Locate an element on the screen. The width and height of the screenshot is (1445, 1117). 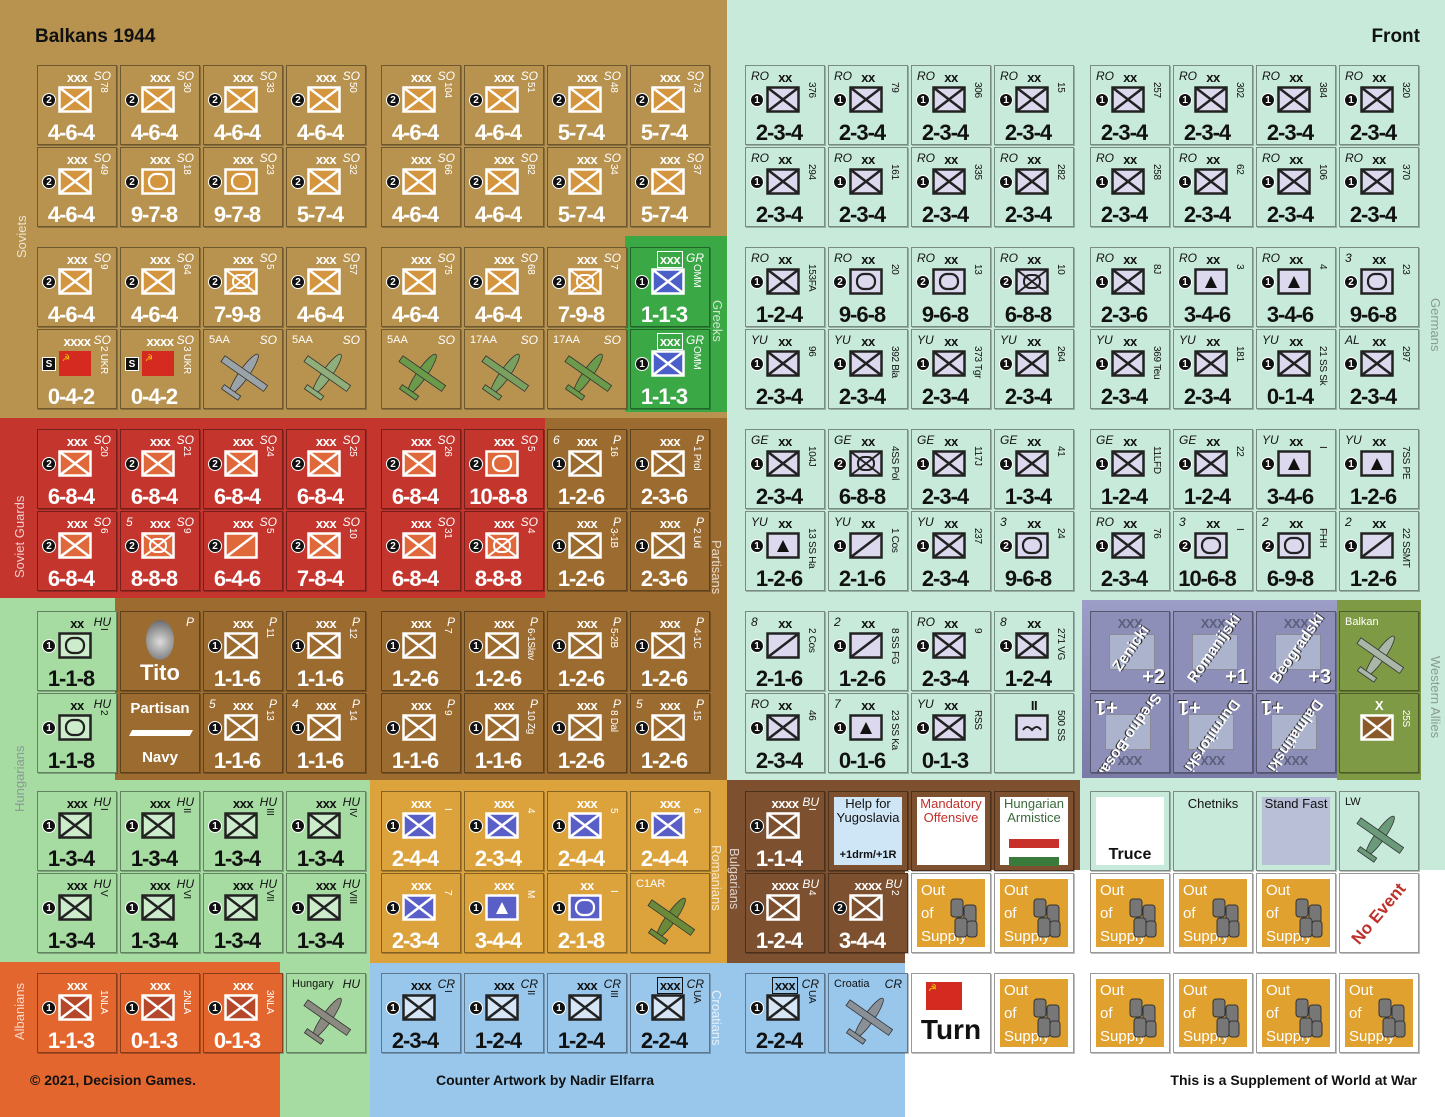
unit-counter: xxx SO 2 26 6-8-4 is located at coordinates (421, 469).